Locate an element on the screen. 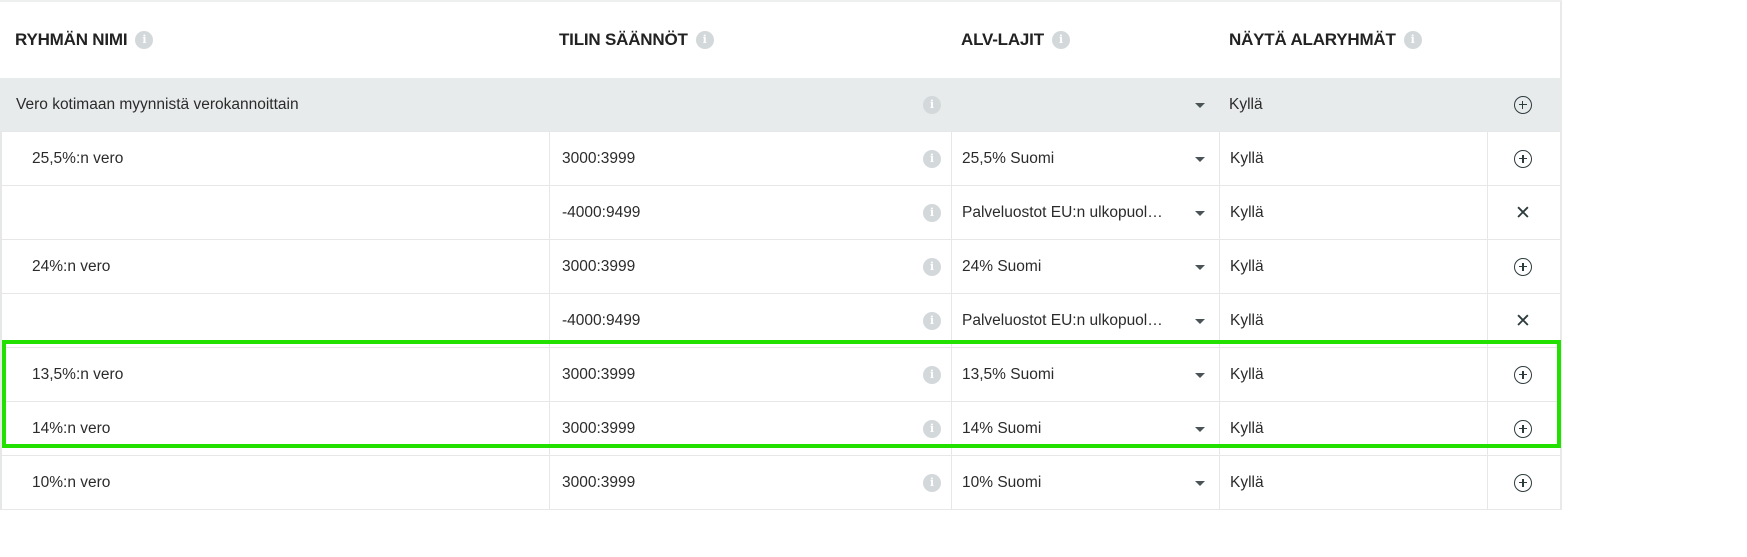 The image size is (1747, 557). header-account-rules: TILIN SÄÄNNÖT i is located at coordinates (750, 40).